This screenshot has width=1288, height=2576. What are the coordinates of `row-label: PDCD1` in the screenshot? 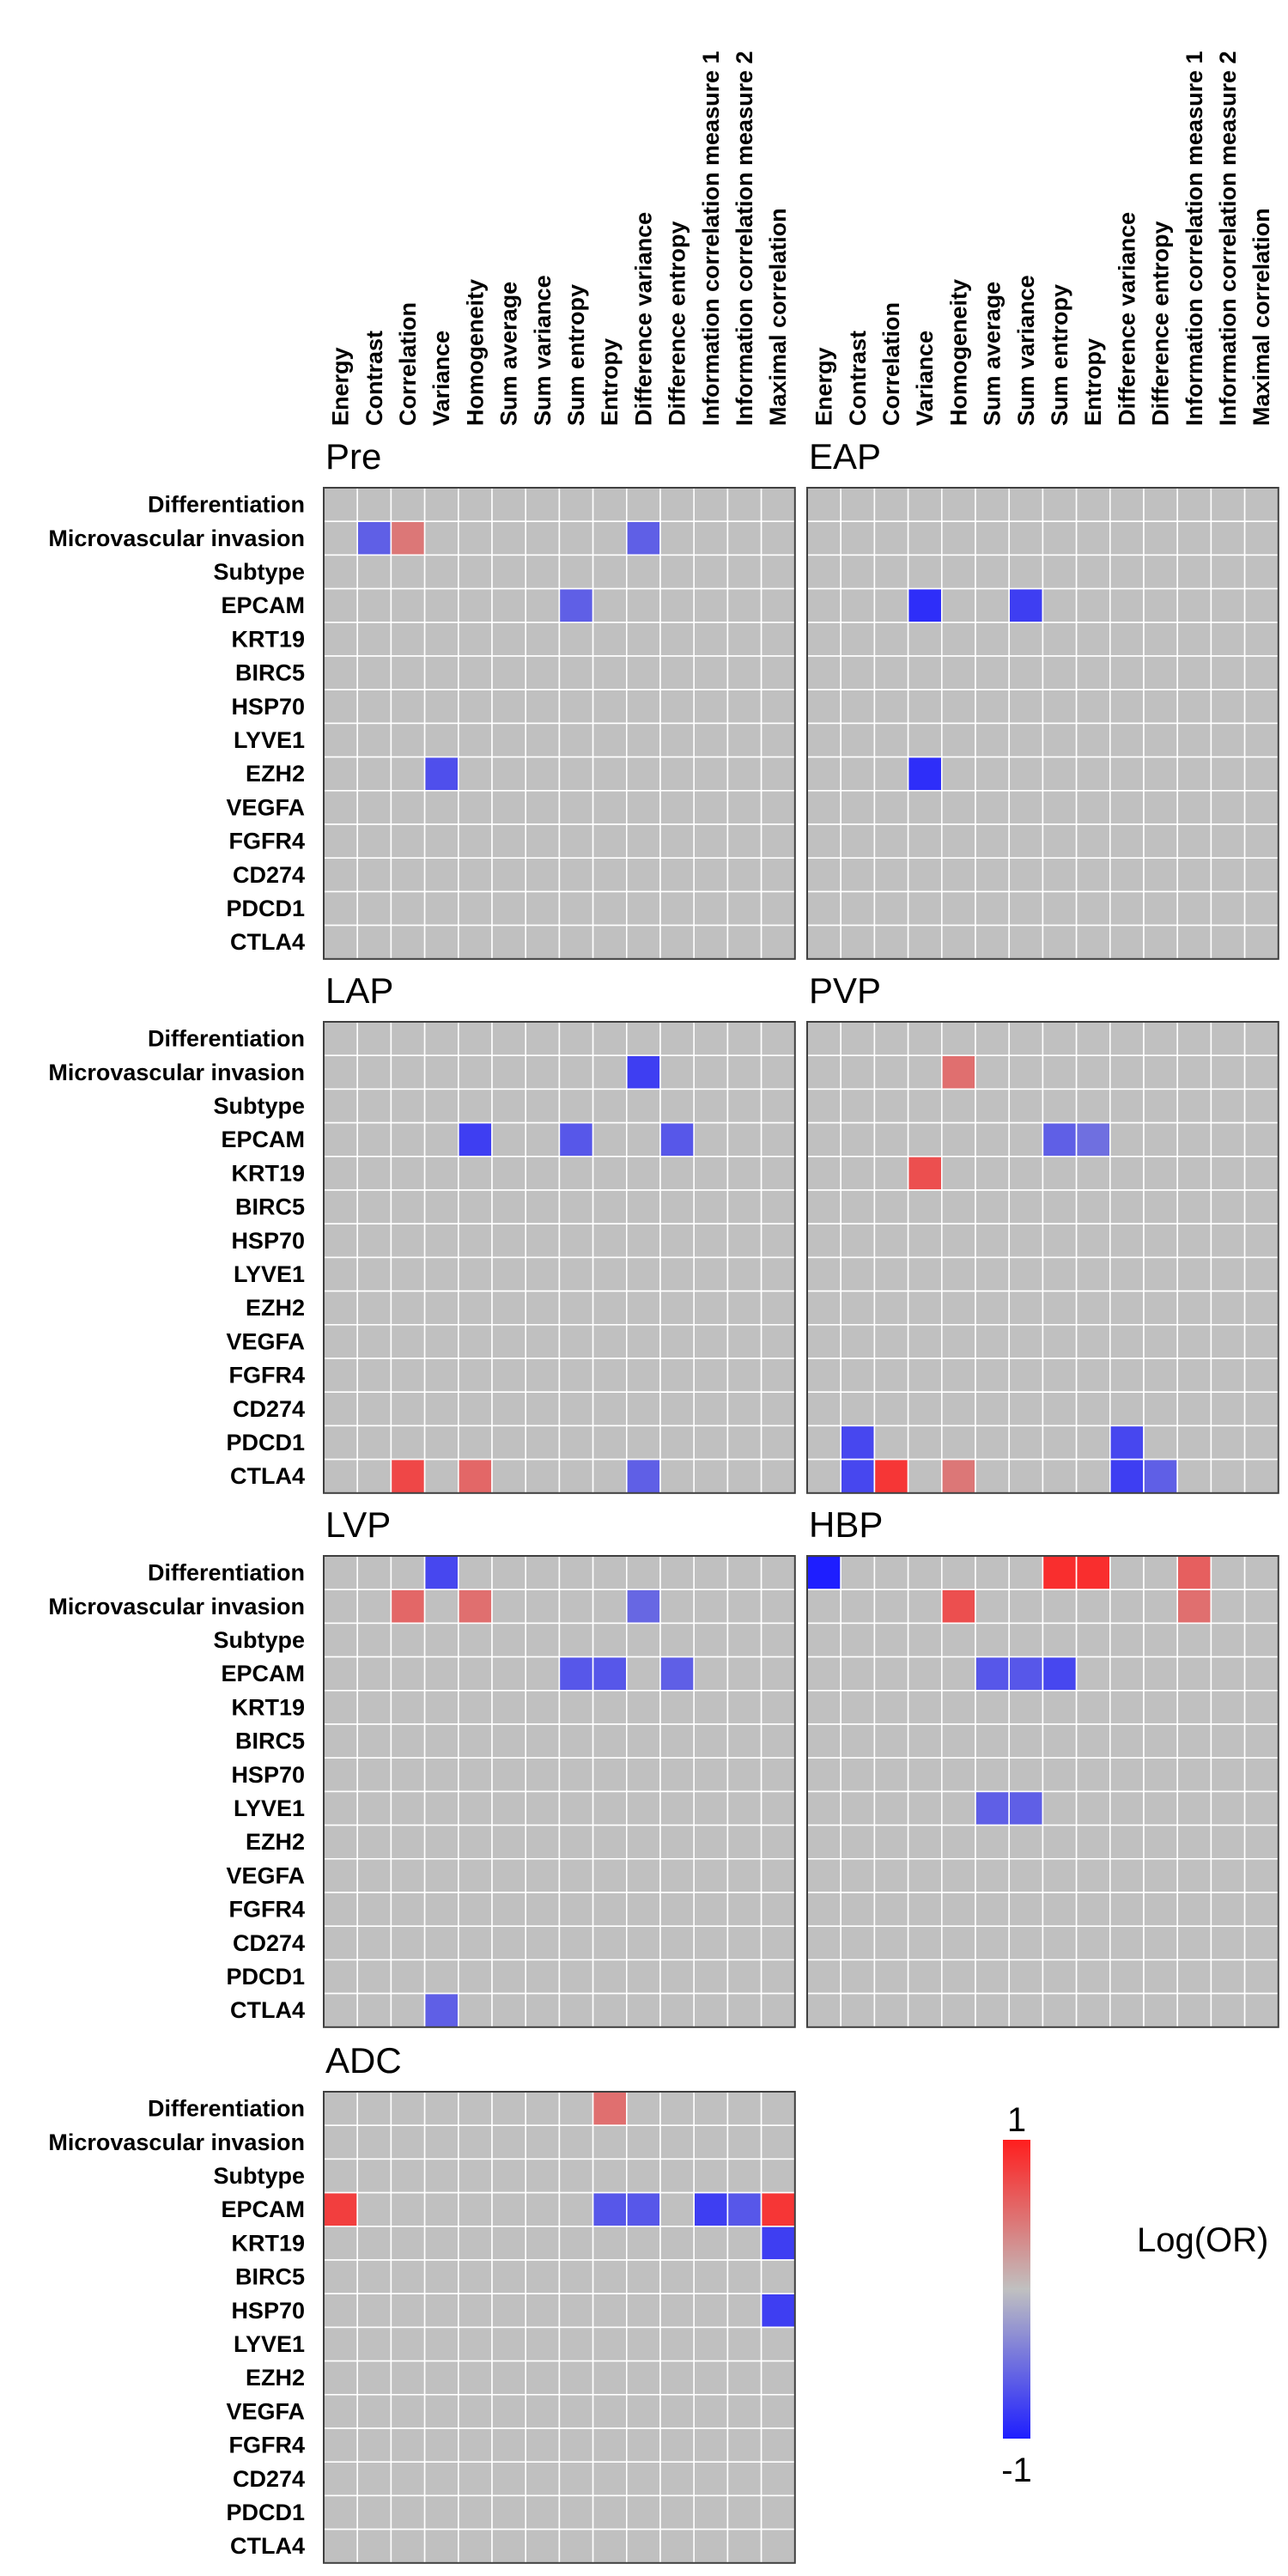 It's located at (265, 908).